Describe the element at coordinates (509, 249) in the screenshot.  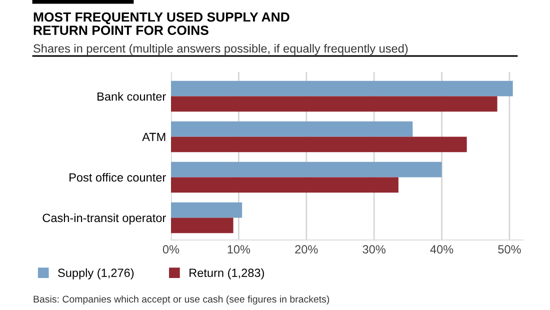
I see `x-tick-label: 50%` at that location.